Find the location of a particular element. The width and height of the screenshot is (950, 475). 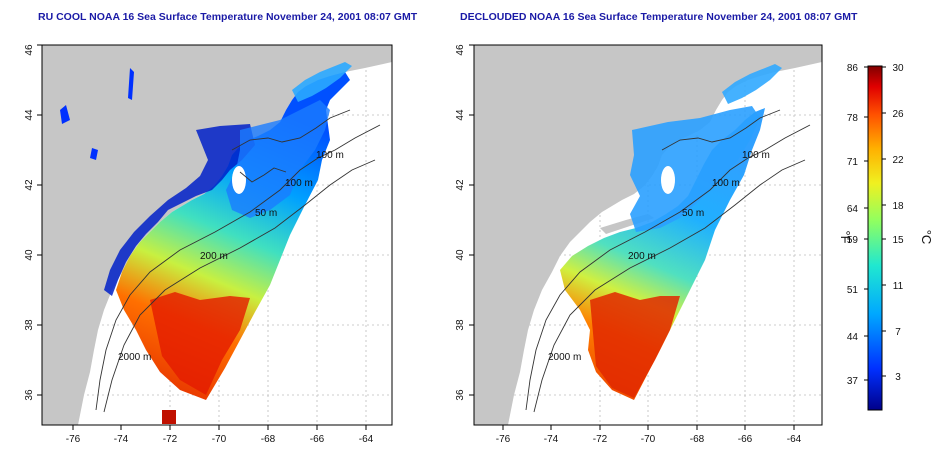

colorbar-celsius-label: °C is located at coordinates (926, 237).